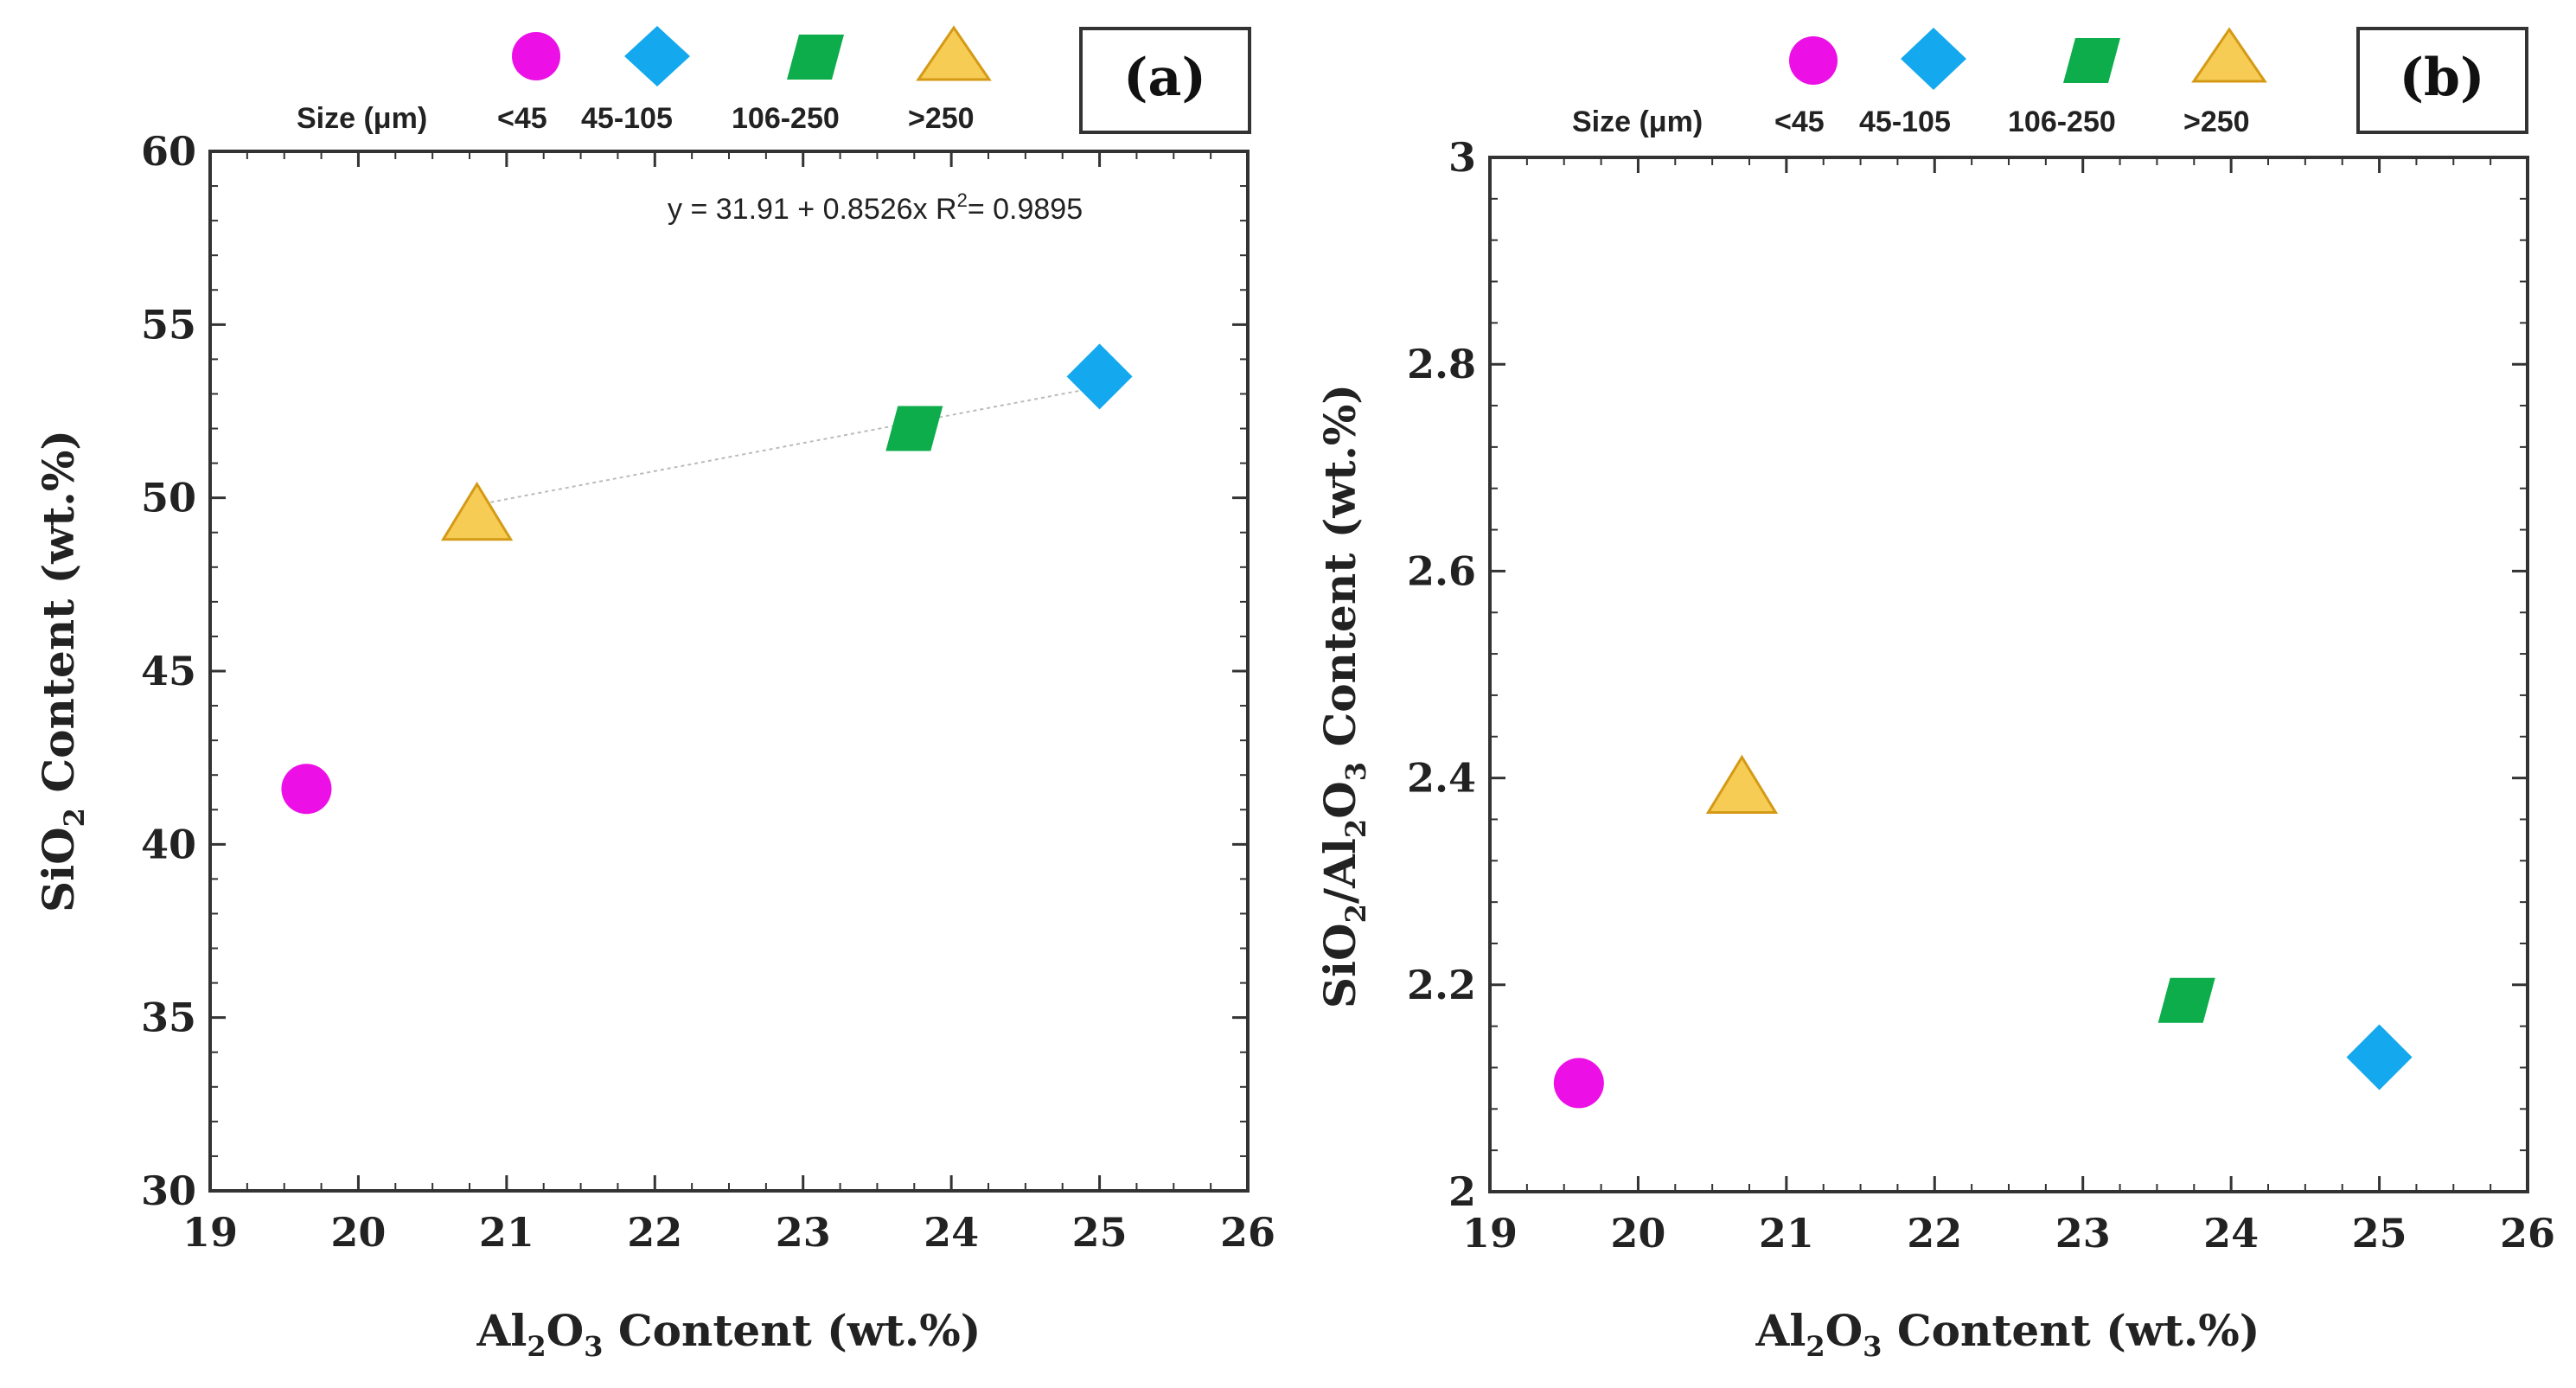  What do you see at coordinates (1983, 932) in the screenshot?
I see `data-points-b` at bounding box center [1983, 932].